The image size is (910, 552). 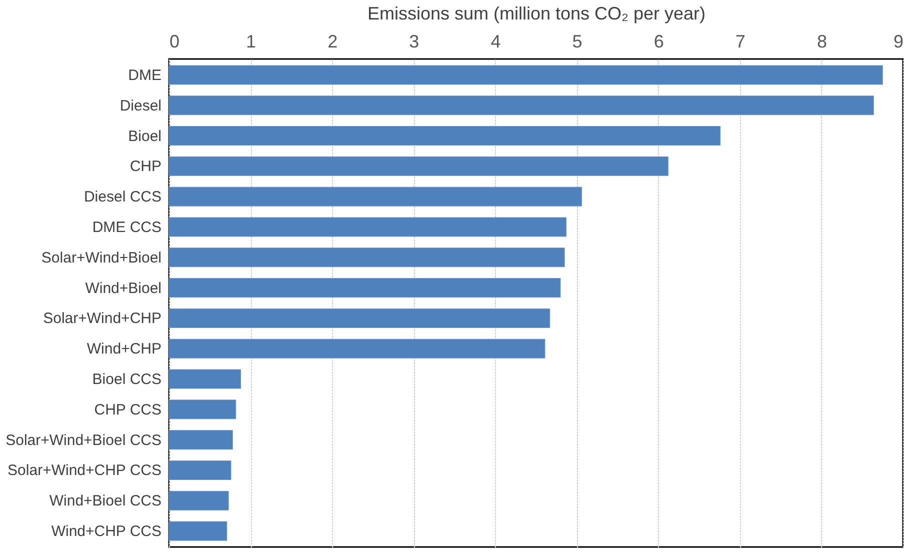 I want to click on y-tick-label: Solar+Wind+CHP, so click(x=102, y=319).